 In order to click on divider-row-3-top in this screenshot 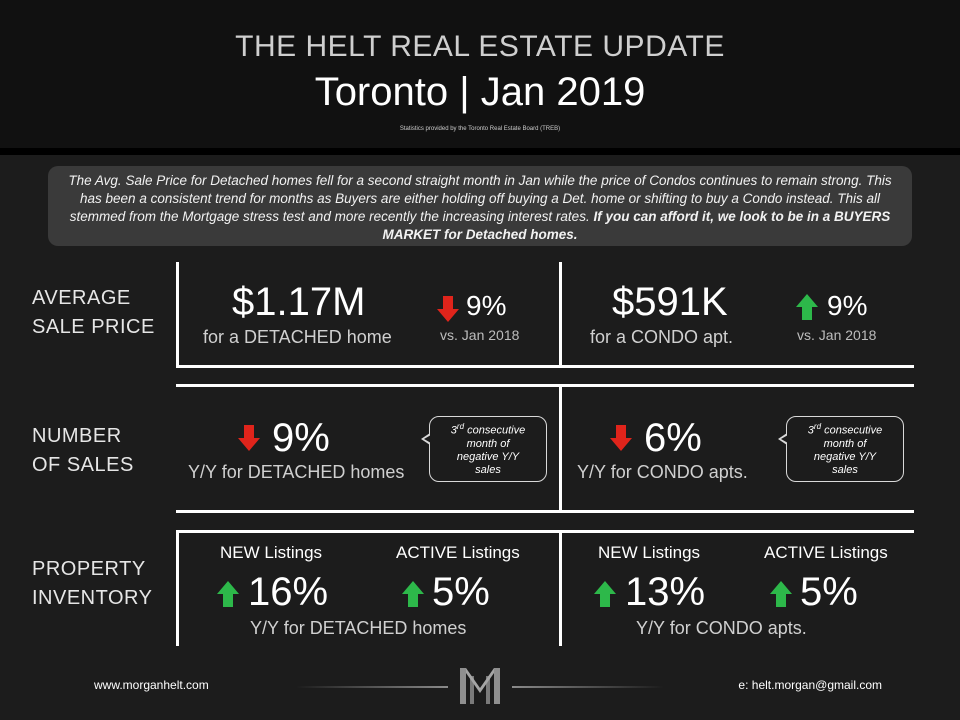, I will do `click(545, 531)`.